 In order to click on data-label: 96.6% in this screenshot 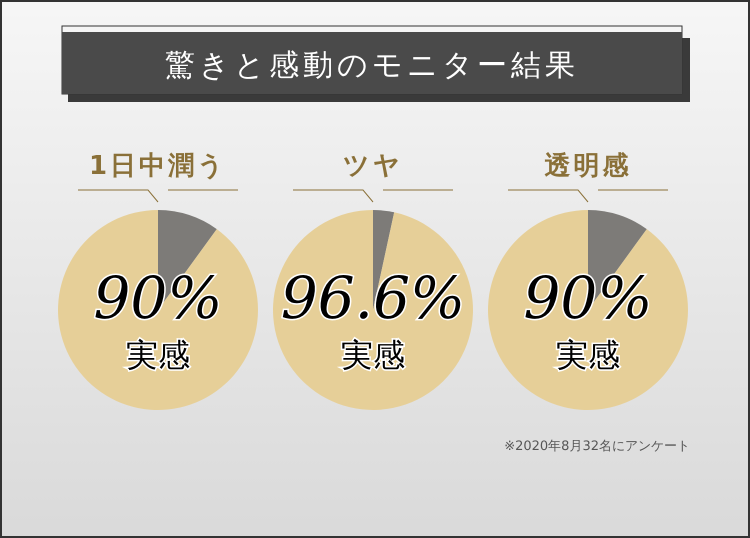, I will do `click(373, 298)`.